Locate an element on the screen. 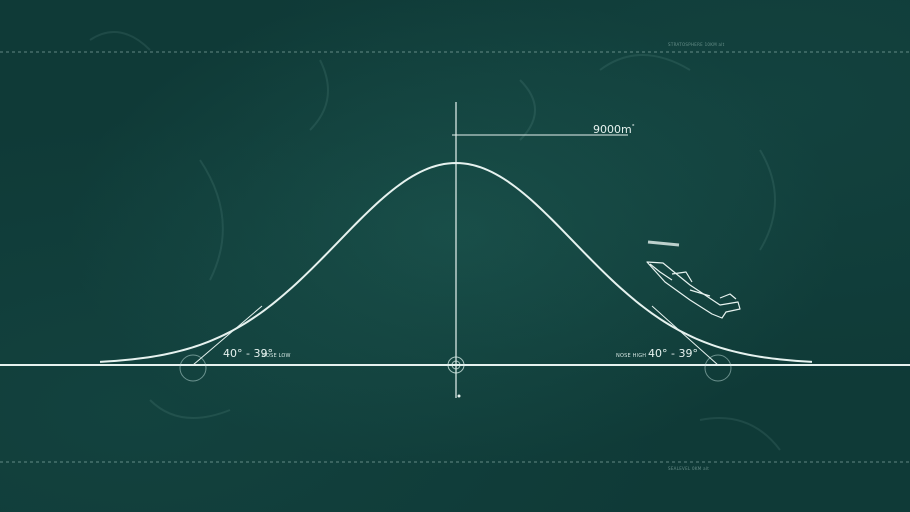 Image resolution: width=910 pixels, height=512 pixels. right-angle-circle is located at coordinates (718, 368).